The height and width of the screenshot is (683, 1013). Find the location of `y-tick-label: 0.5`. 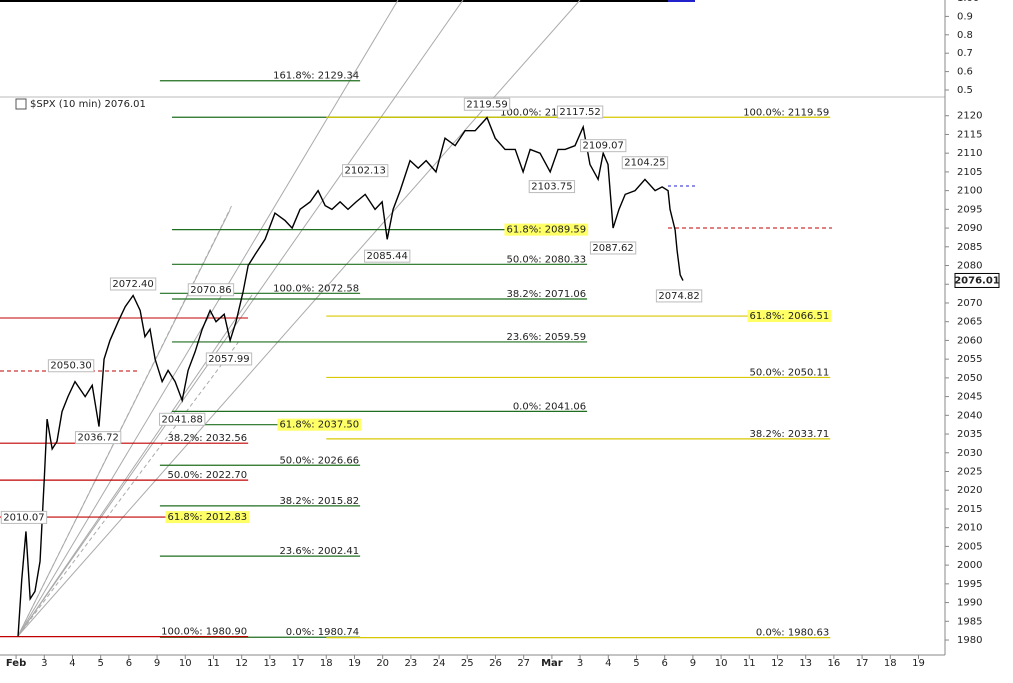

y-tick-label: 0.5 is located at coordinates (965, 90).